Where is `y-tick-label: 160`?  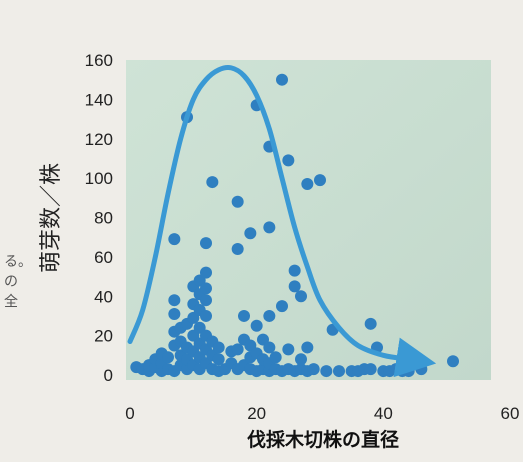 y-tick-label: 160 is located at coordinates (99, 60).